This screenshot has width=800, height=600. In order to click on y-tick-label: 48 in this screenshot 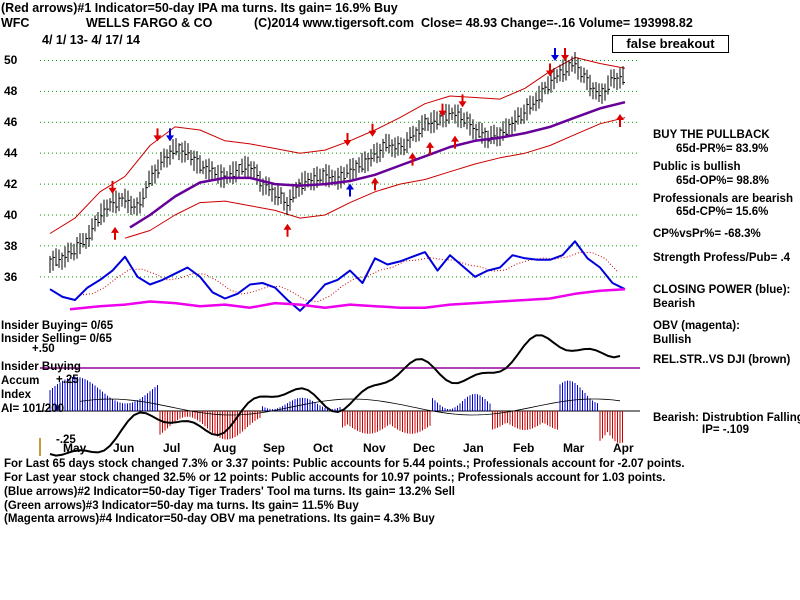, I will do `click(11, 91)`.